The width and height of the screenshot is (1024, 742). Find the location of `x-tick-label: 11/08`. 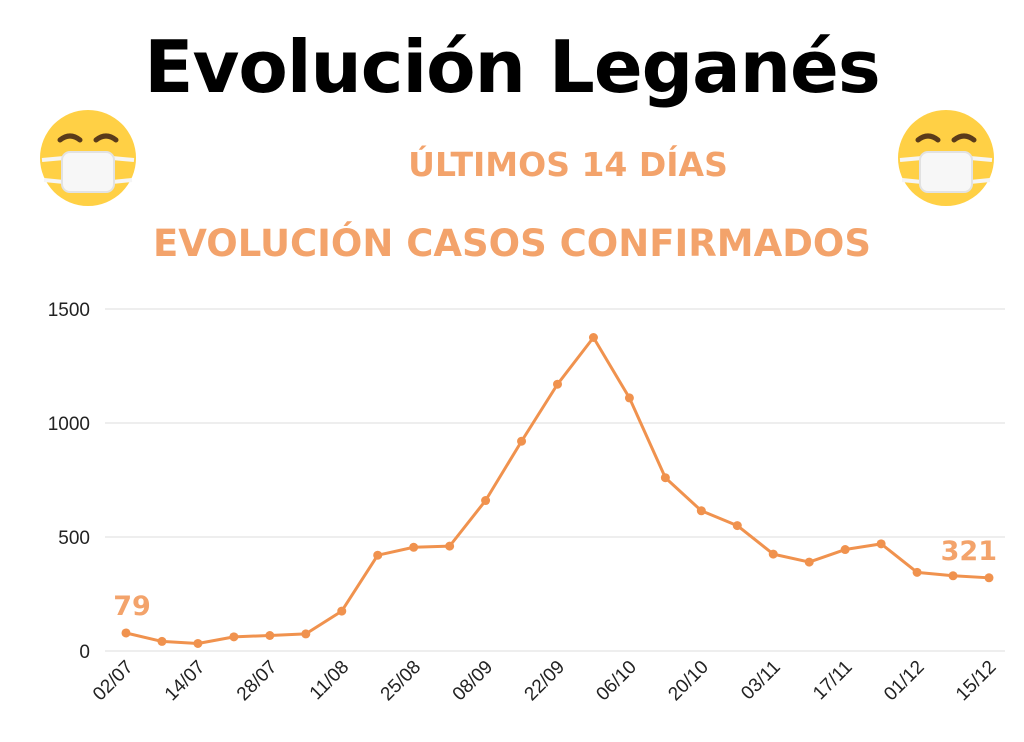

x-tick-label: 11/08 is located at coordinates (329, 680).